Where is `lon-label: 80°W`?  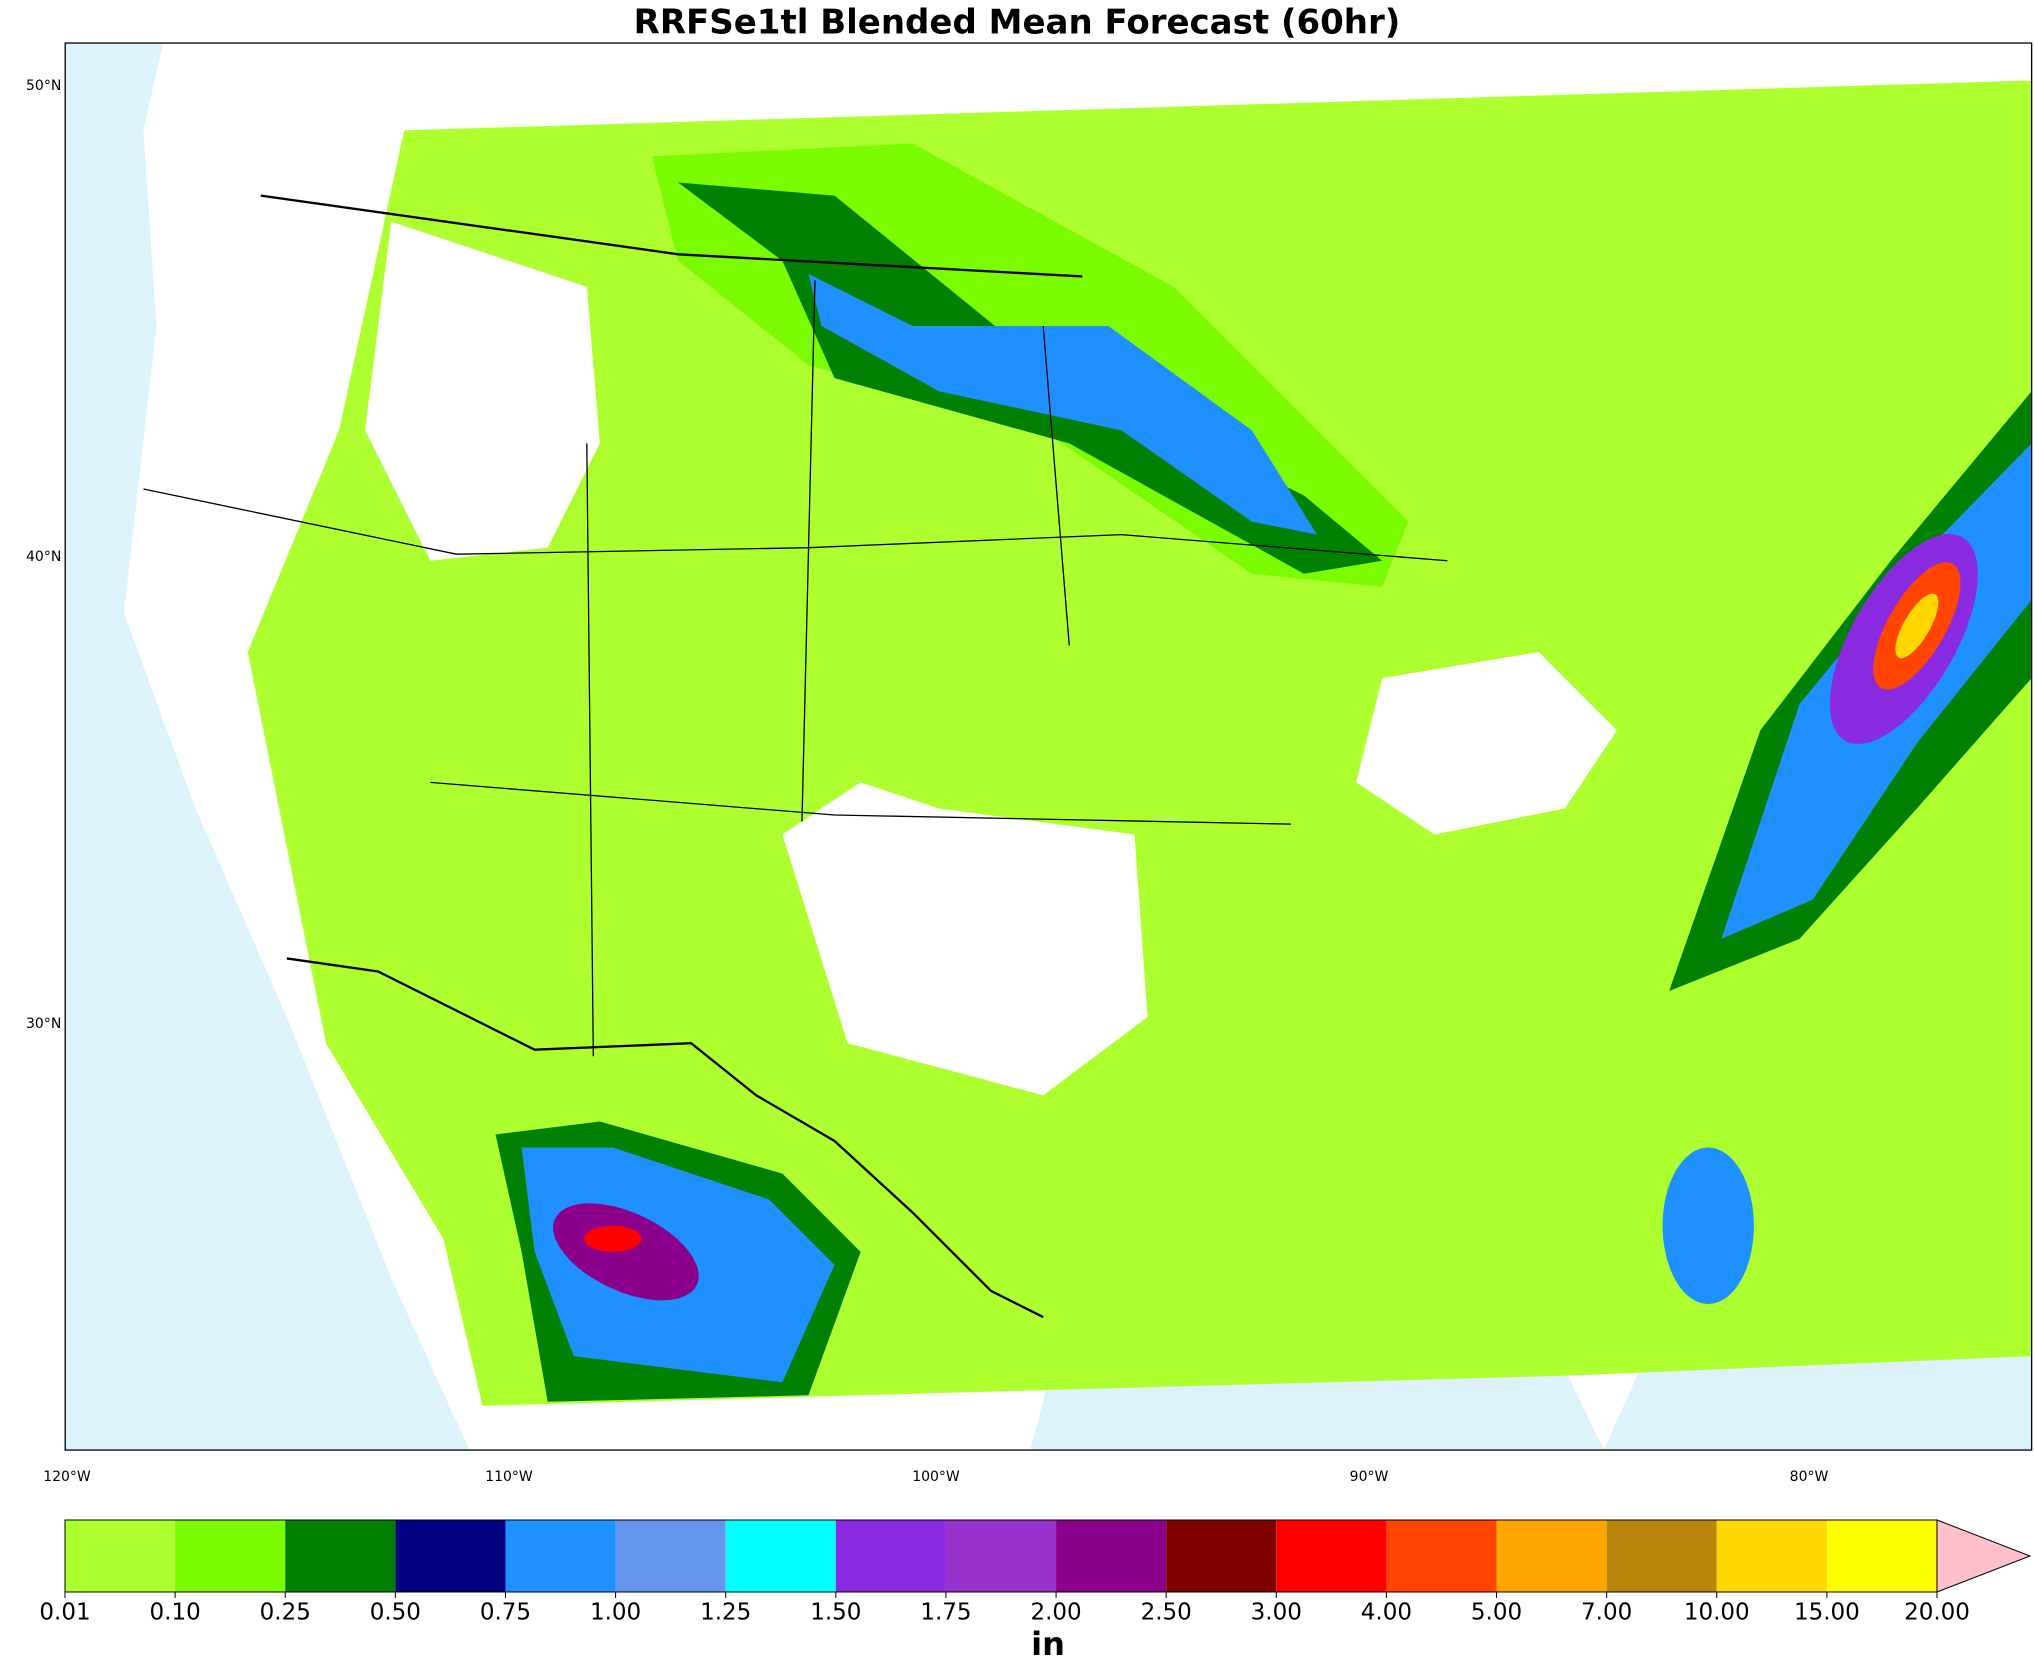 lon-label: 80°W is located at coordinates (1809, 1477).